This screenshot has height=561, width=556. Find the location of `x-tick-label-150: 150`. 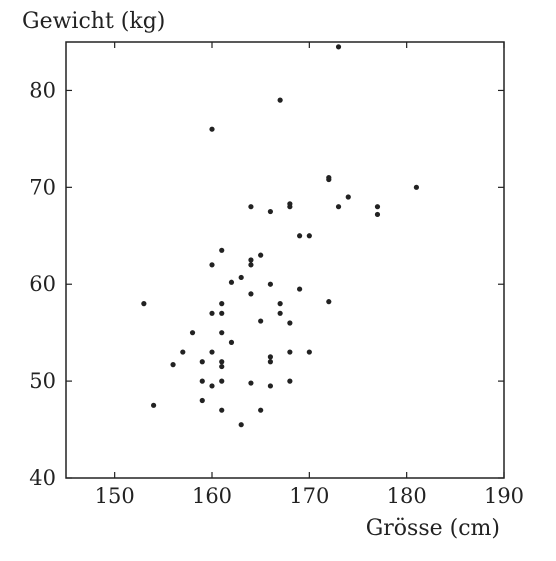

x-tick-label-150: 150 is located at coordinates (115, 496).